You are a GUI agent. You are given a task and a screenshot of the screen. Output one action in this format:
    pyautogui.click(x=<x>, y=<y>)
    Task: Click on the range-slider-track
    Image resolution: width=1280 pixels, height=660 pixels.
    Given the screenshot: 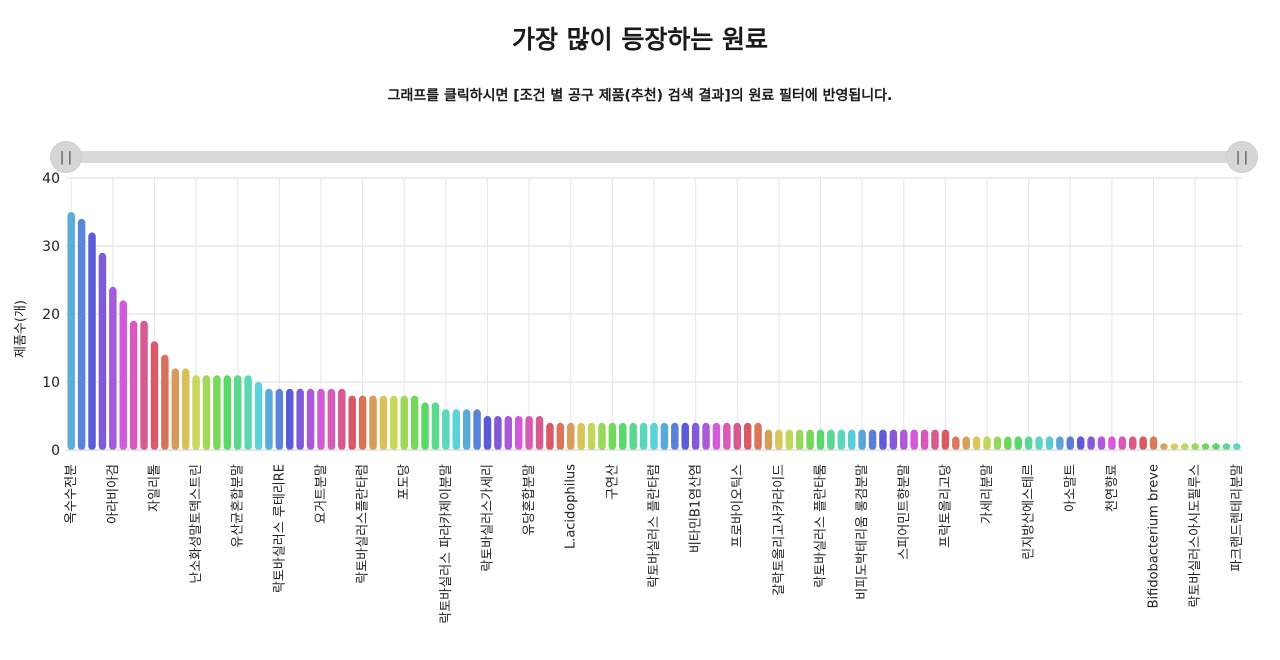 What is the action you would take?
    pyautogui.click(x=654, y=157)
    